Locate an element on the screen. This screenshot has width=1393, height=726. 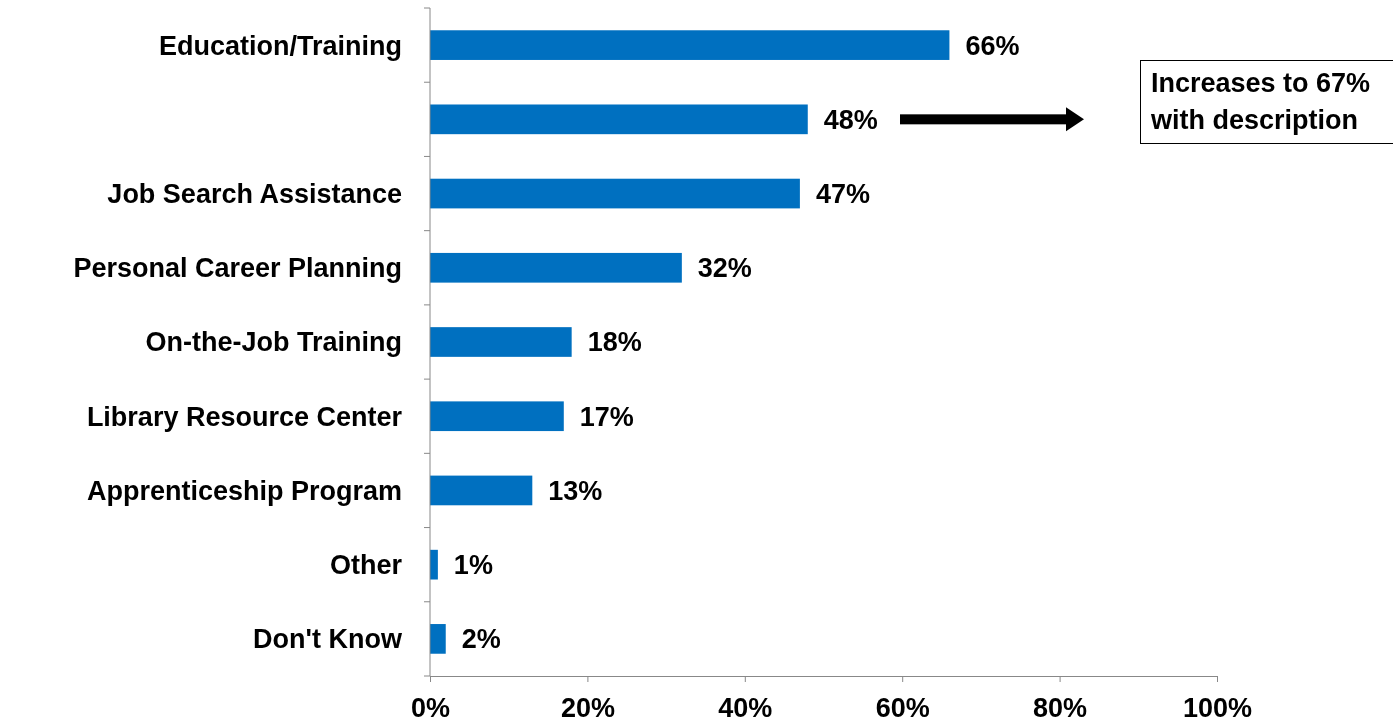
data-label: 17% is located at coordinates (606, 416).